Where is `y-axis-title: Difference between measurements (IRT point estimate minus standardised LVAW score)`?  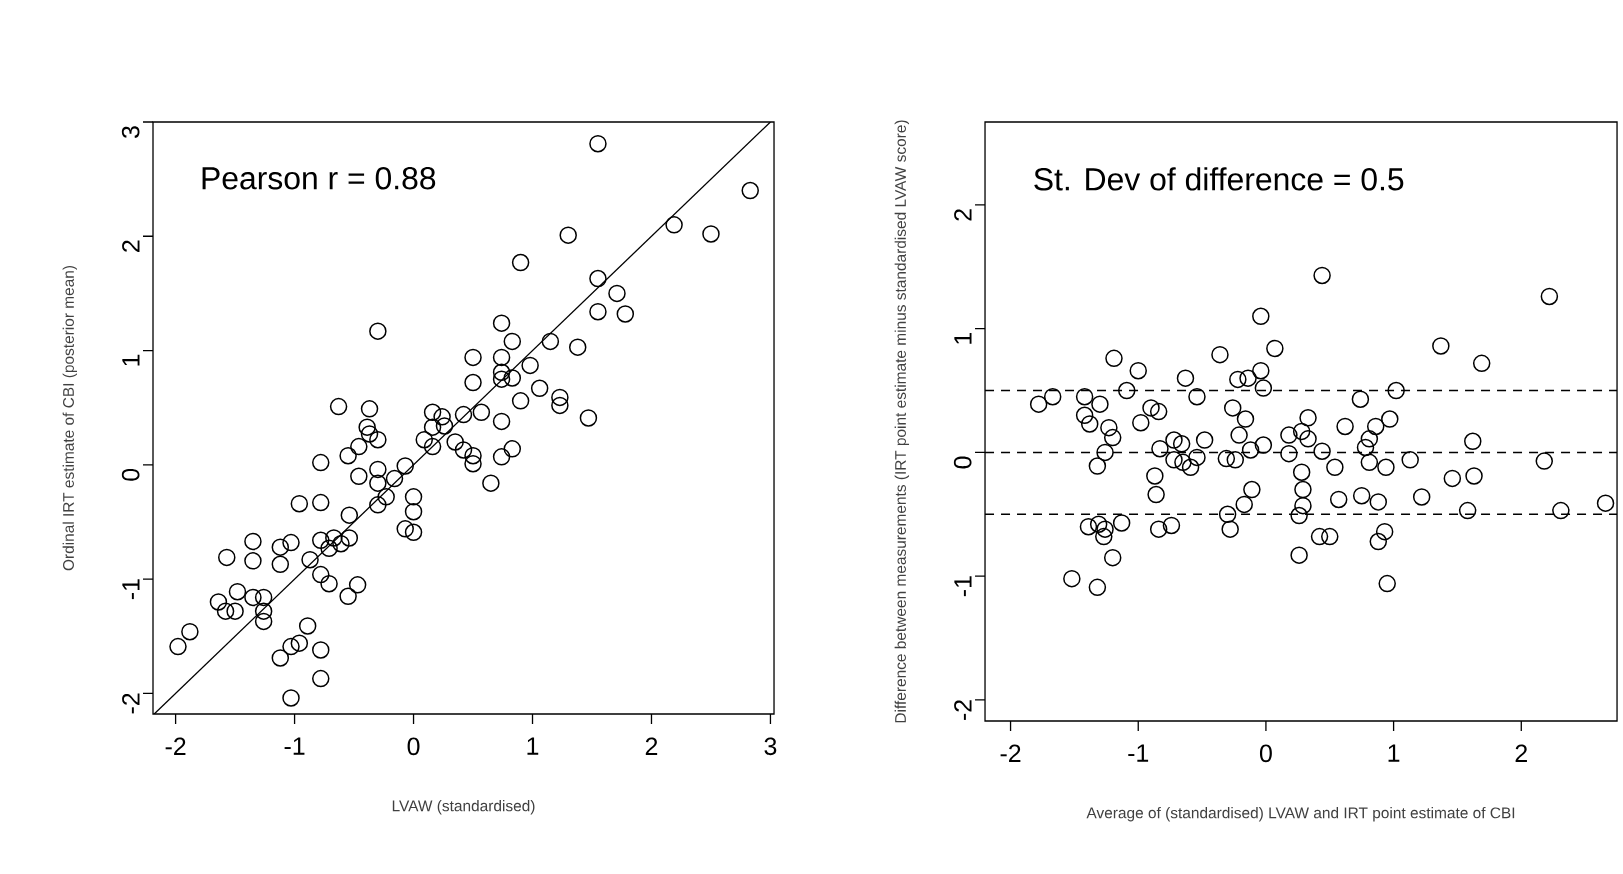
y-axis-title: Difference between measurements (IRT point estimate minus standardised LVAW score) is located at coordinates (902, 421).